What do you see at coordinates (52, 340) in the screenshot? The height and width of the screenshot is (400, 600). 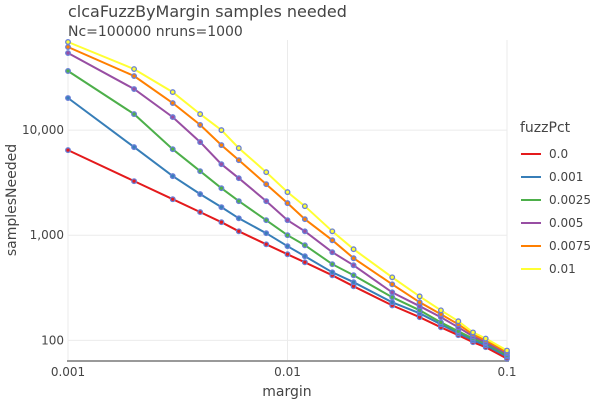 I see `y-tick-label: 100` at bounding box center [52, 340].